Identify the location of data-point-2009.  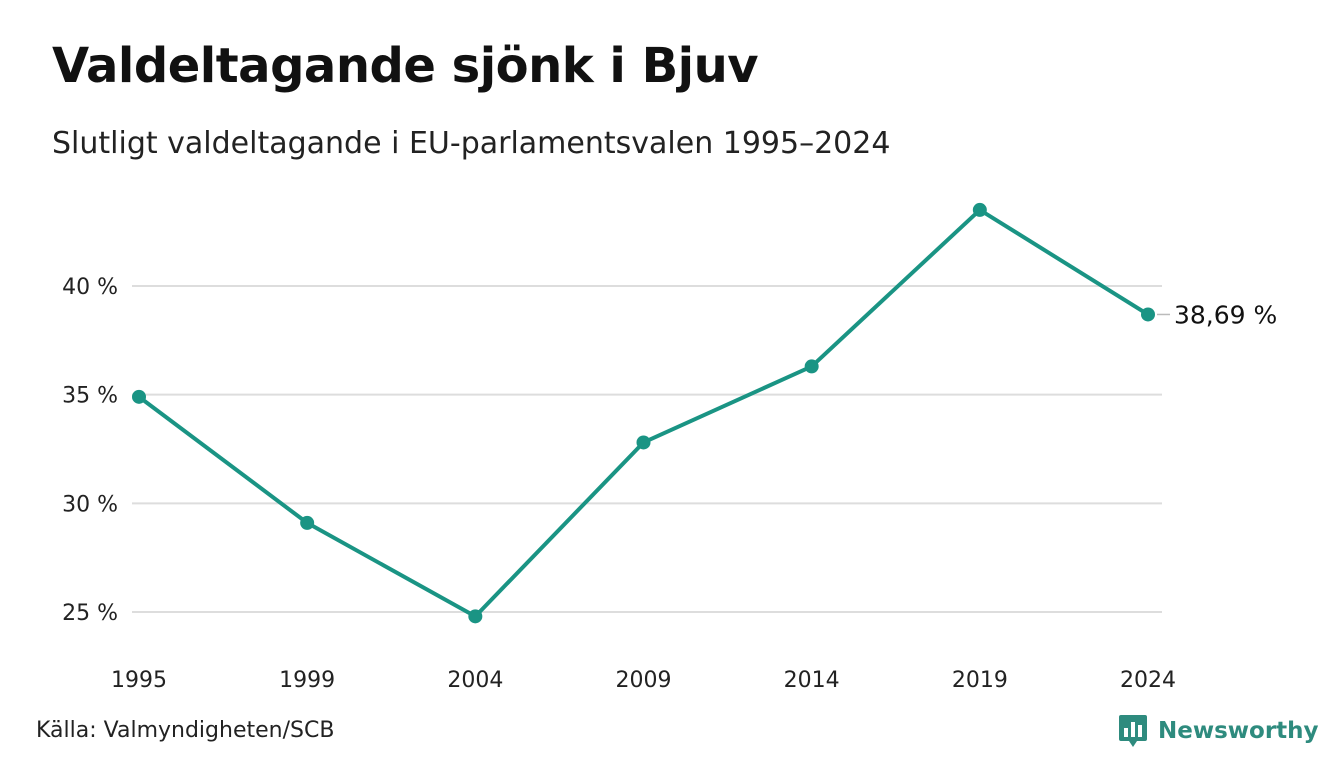
(643, 442).